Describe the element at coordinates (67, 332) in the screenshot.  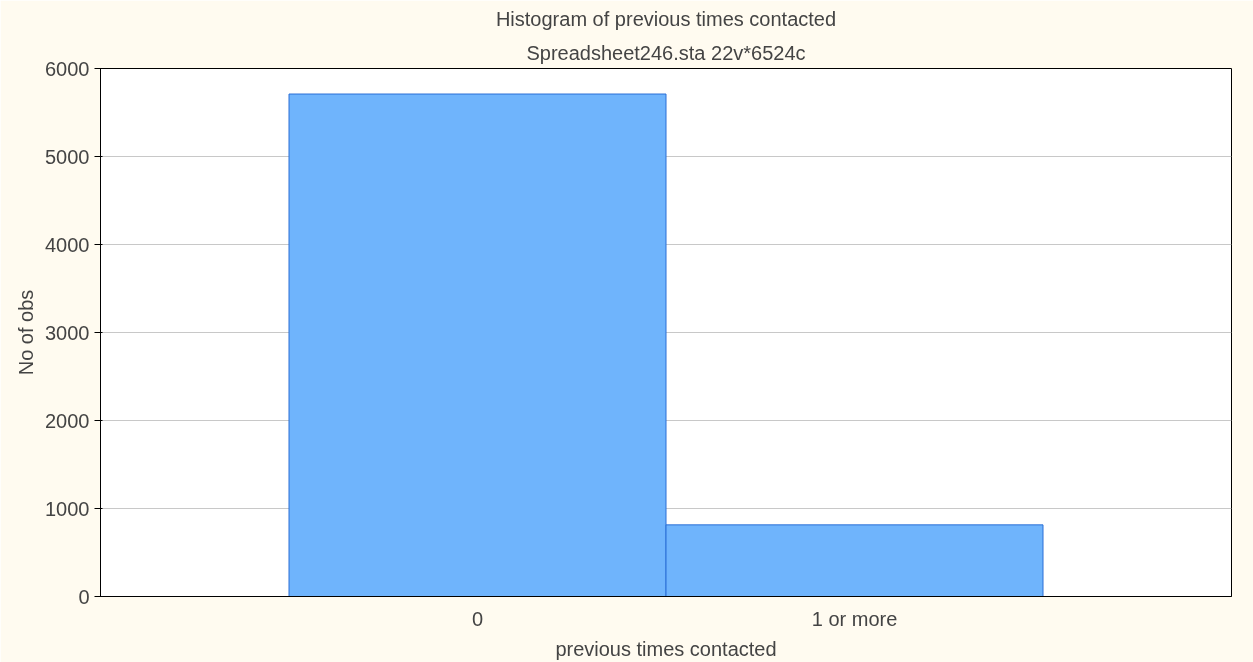
I see `y-tick-label: 3000` at that location.